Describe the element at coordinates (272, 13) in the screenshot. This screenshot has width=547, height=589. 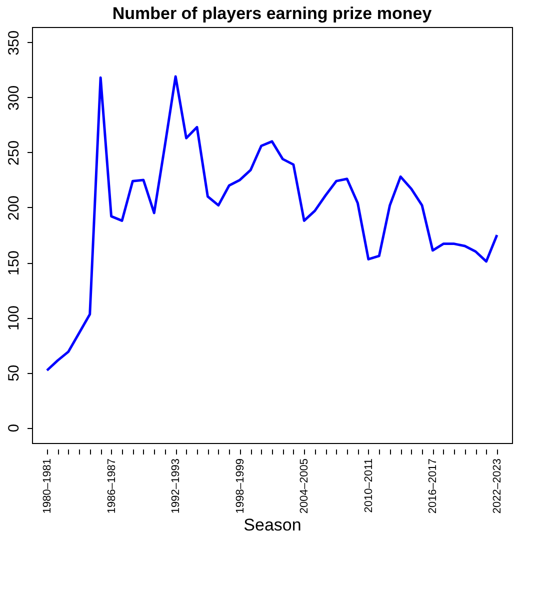
I see `chart-title: Number of players earning prize money` at that location.